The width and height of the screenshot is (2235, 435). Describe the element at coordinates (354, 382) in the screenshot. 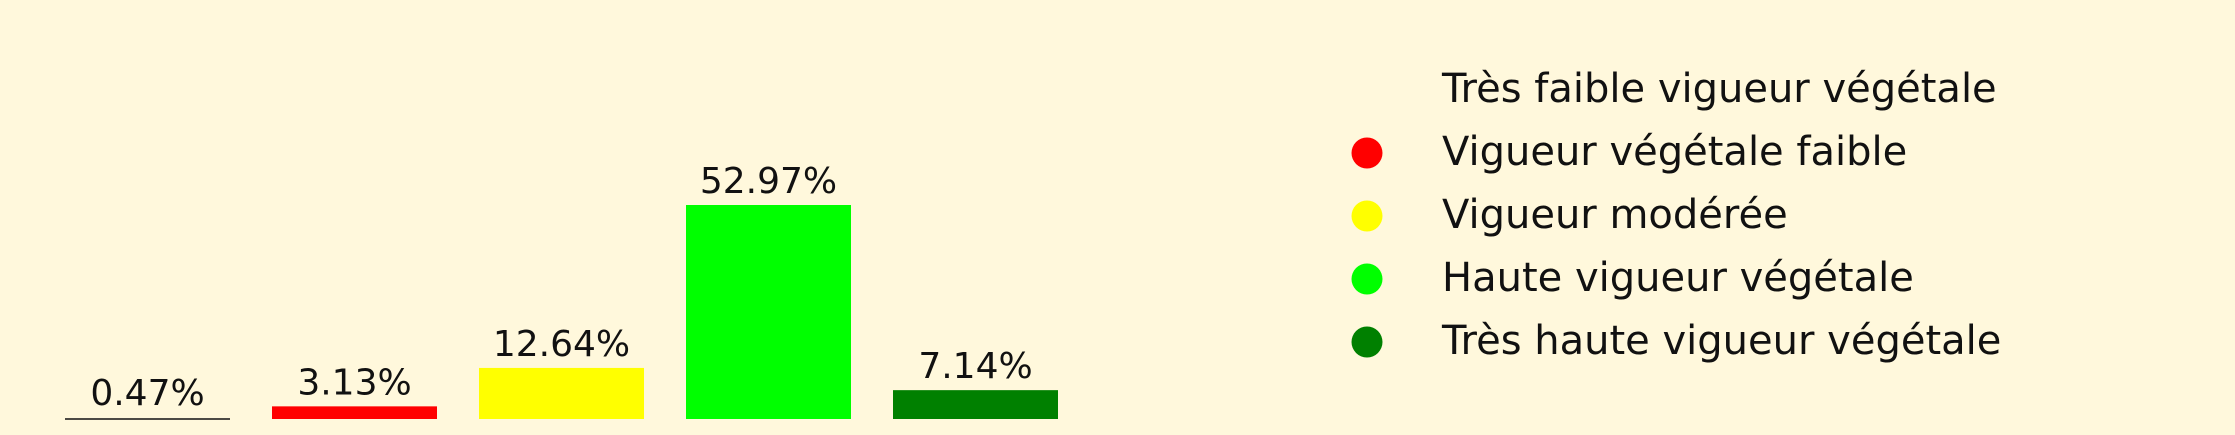

I see `value-label-2: 3.13%` at that location.